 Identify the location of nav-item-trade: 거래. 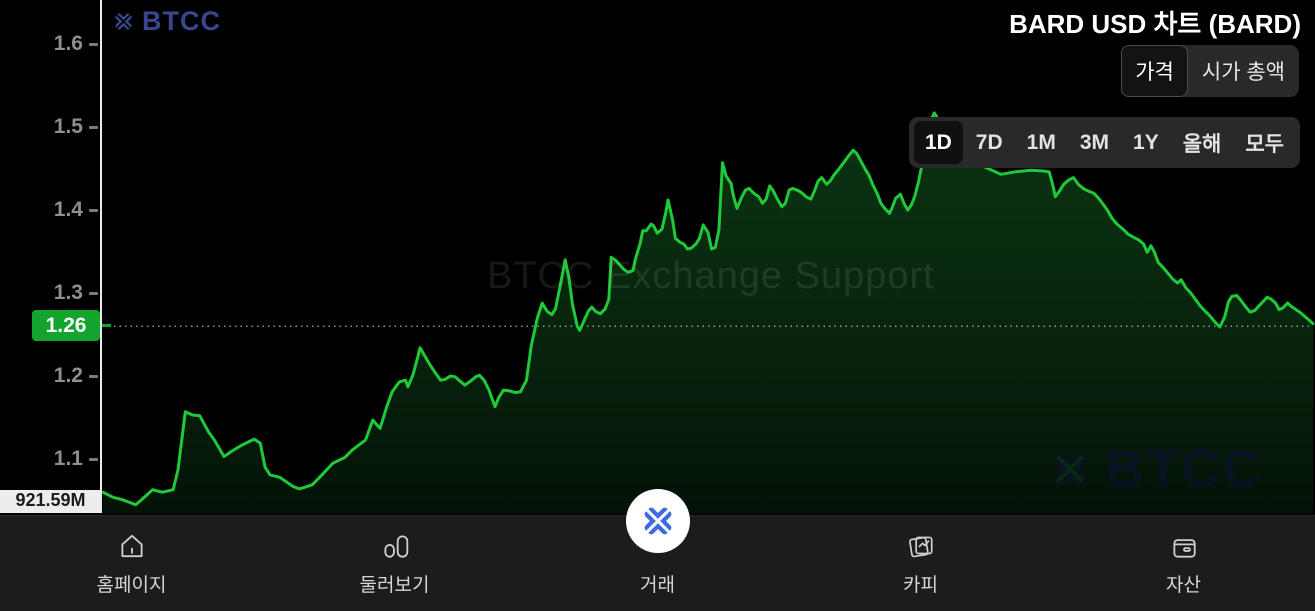
(657, 550).